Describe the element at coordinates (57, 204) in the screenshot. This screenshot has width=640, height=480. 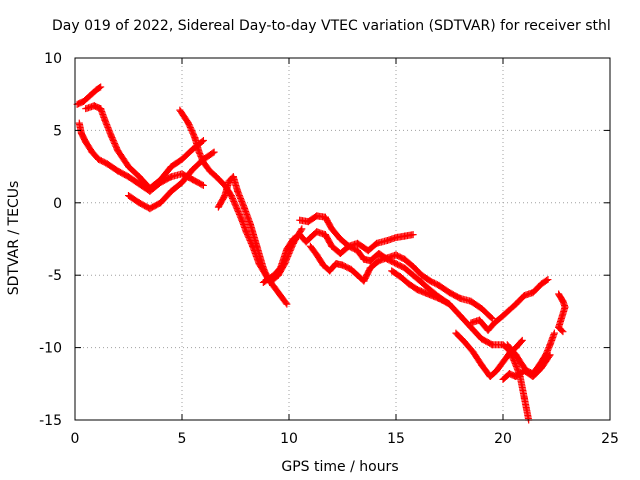
I see `y-tick-label: 0` at that location.